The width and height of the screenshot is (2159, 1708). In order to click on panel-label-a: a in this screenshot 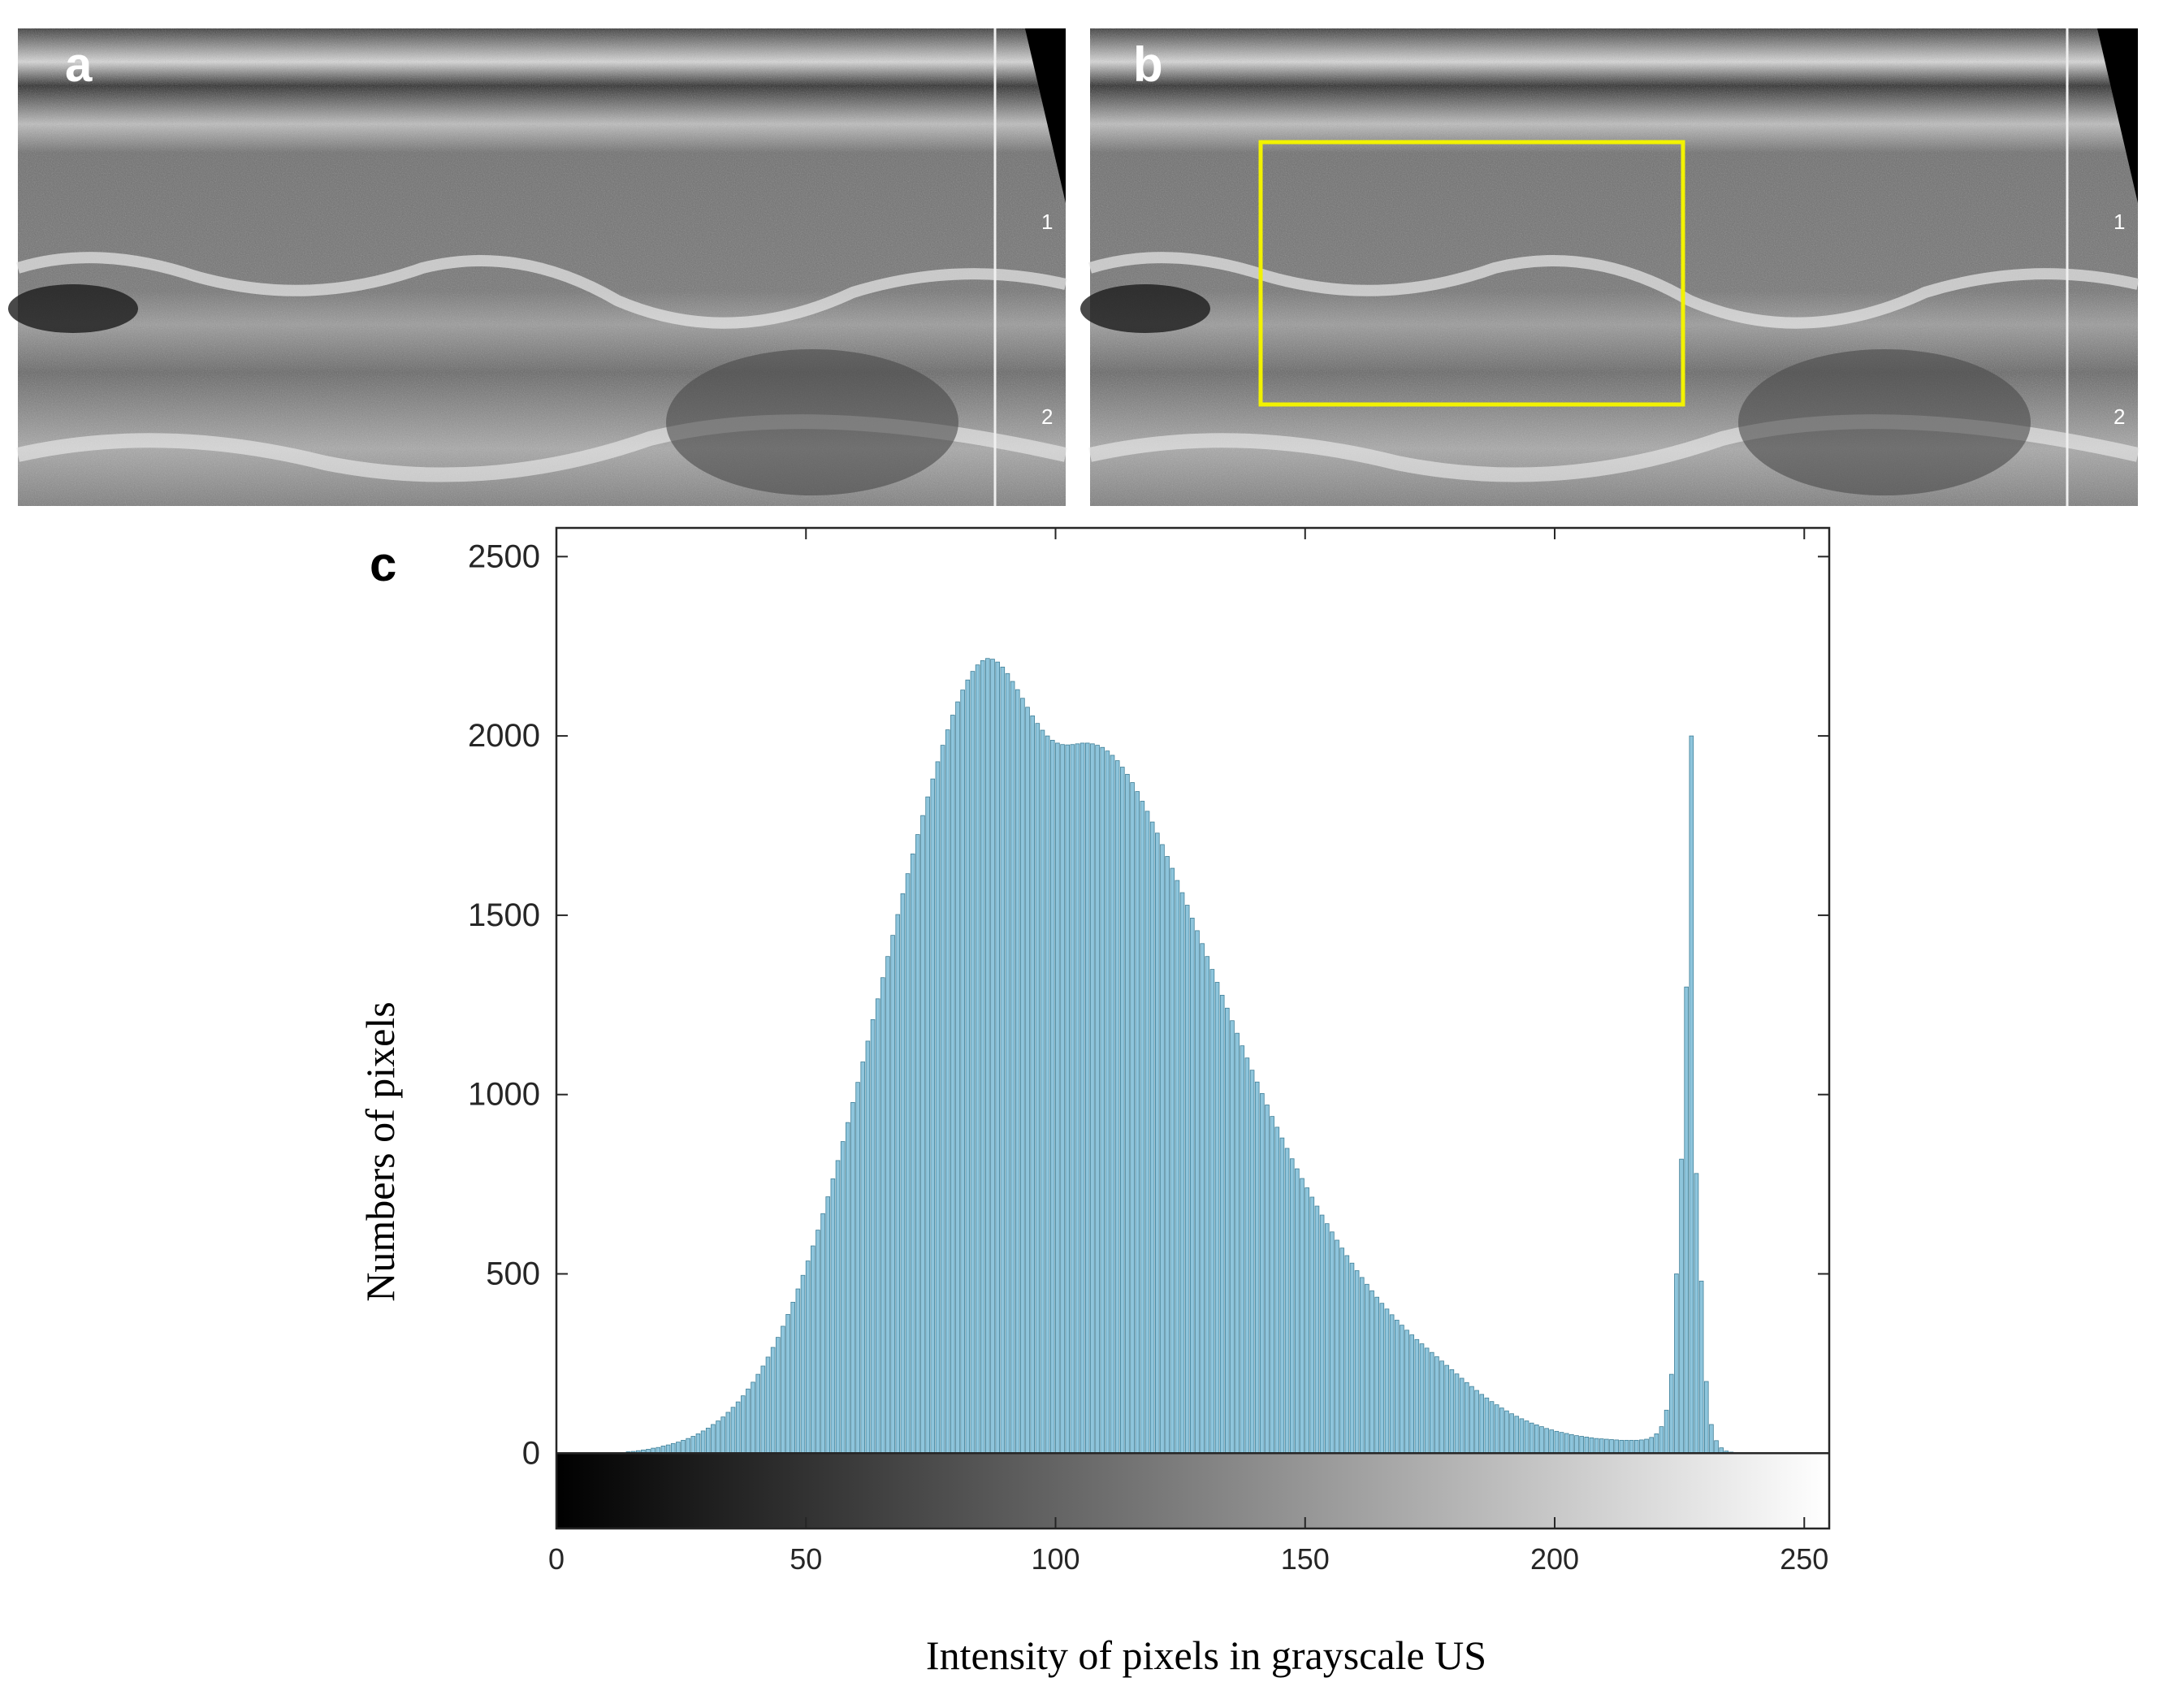, I will do `click(79, 64)`.